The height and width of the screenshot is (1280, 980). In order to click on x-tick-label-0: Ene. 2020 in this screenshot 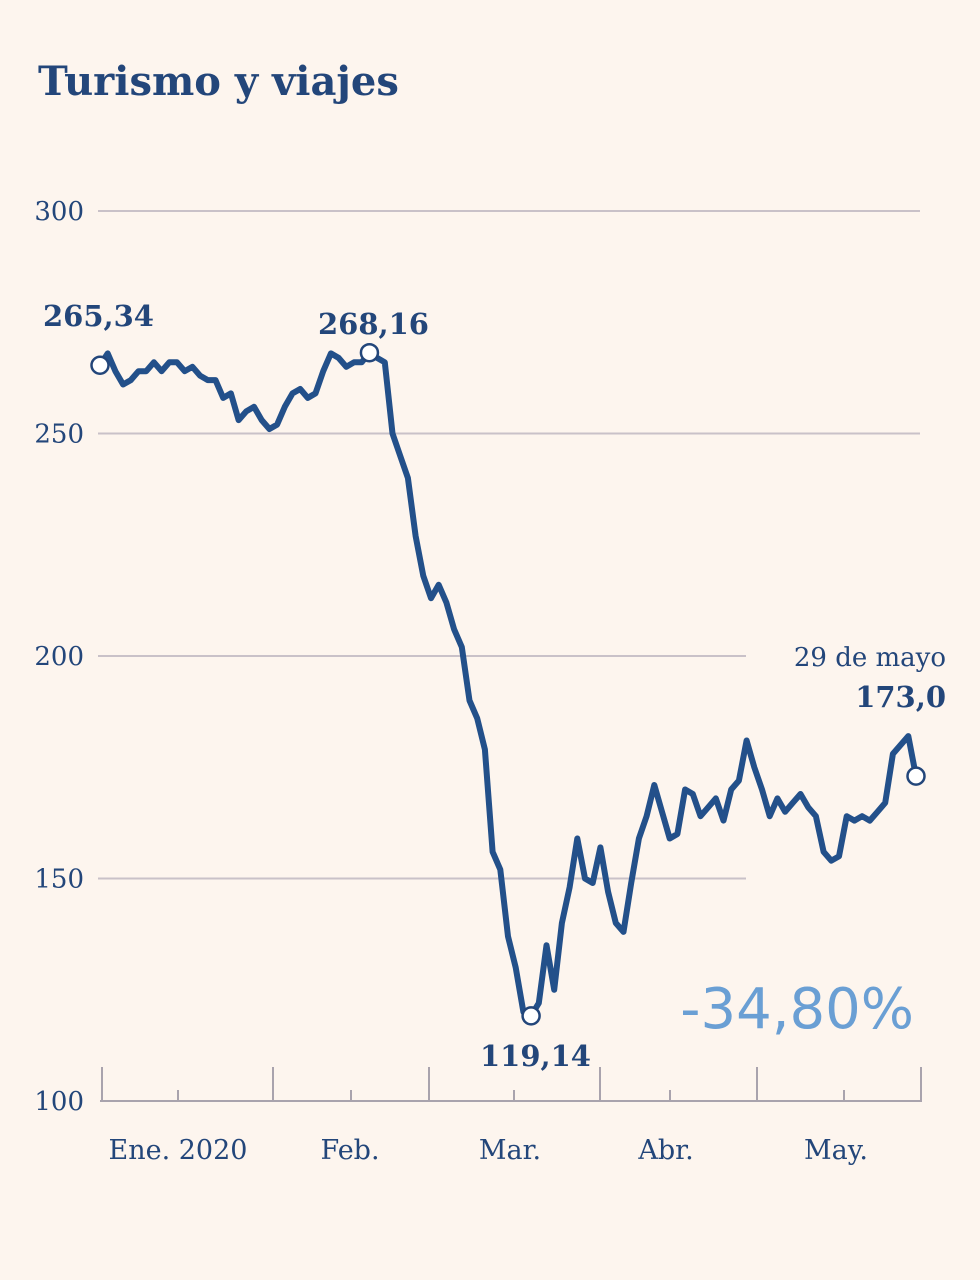, I will do `click(178, 1150)`.